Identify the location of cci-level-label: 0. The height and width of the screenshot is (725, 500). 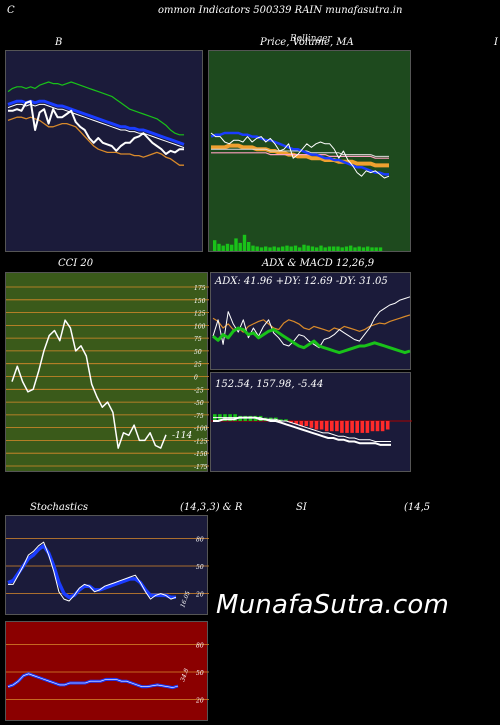
(196, 378).